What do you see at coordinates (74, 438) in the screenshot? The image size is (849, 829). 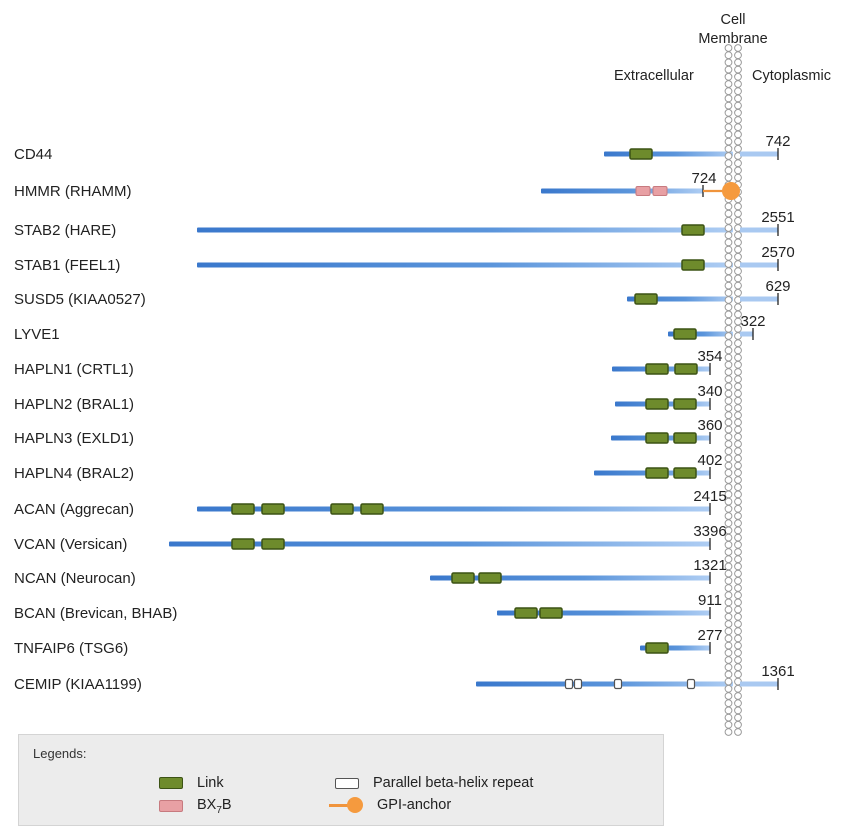 I see `protein-8-name-label: HAPLN3 (EXLD1)` at bounding box center [74, 438].